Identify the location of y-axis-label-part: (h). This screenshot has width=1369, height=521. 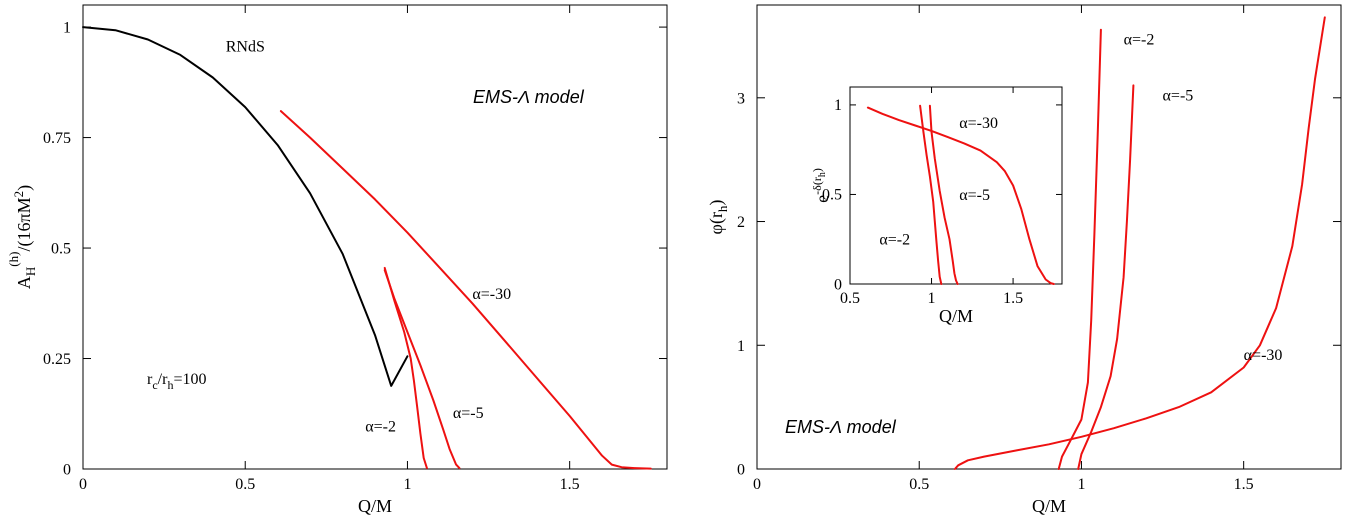
(13, 259).